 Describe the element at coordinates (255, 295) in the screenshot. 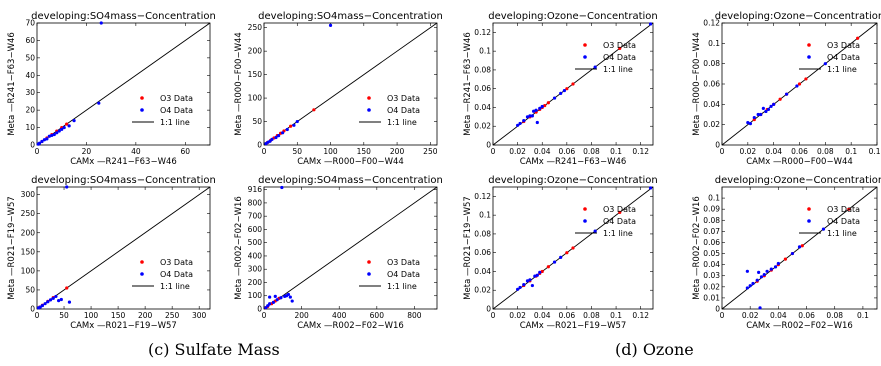

I see `y-tick-label: 100` at that location.